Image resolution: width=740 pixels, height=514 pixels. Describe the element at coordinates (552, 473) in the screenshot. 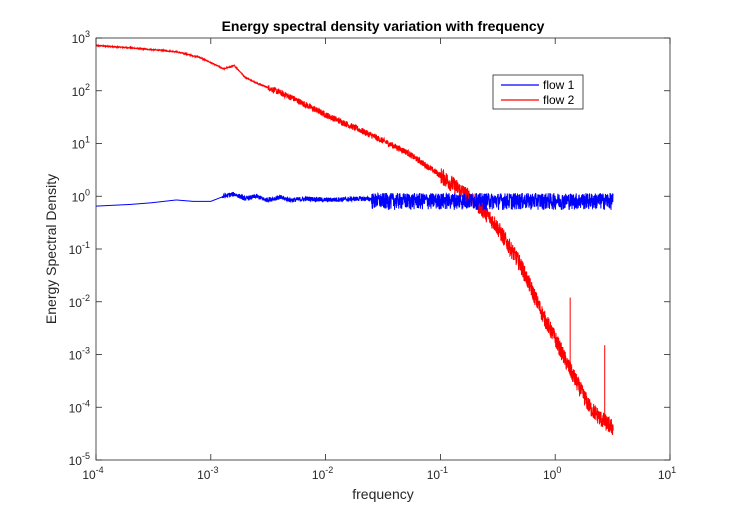

I see `x-tick-label: 10⁰` at that location.